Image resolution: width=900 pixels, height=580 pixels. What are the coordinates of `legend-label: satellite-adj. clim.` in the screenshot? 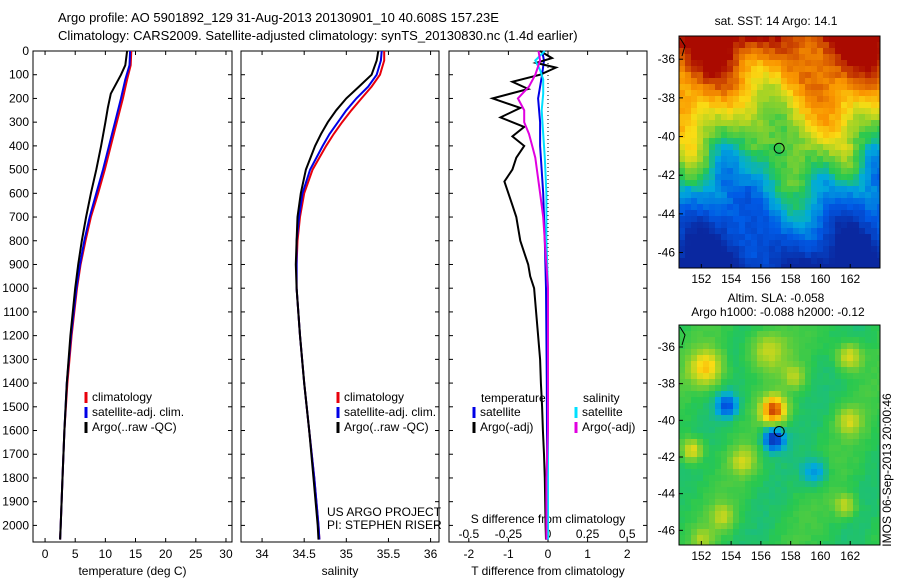 It's located at (390, 412).